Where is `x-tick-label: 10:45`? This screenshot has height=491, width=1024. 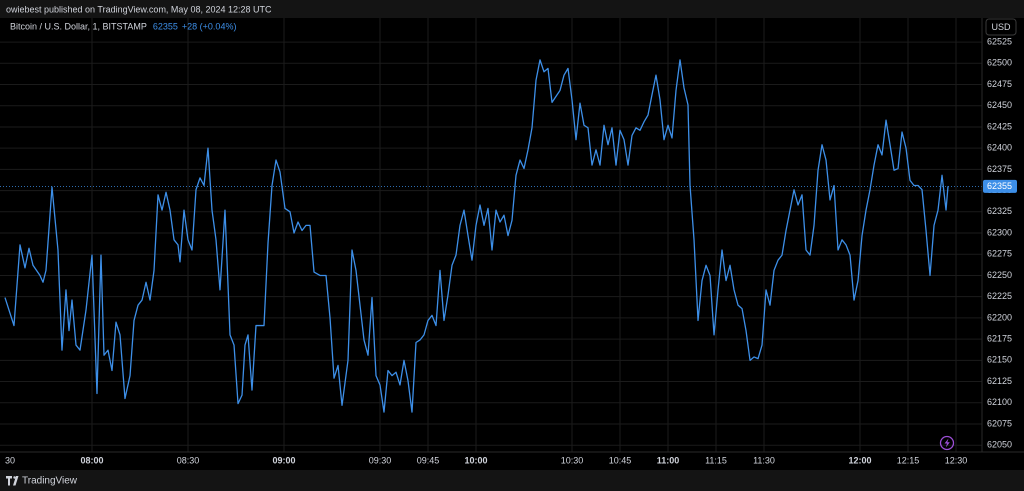 x-tick-label: 10:45 is located at coordinates (620, 460).